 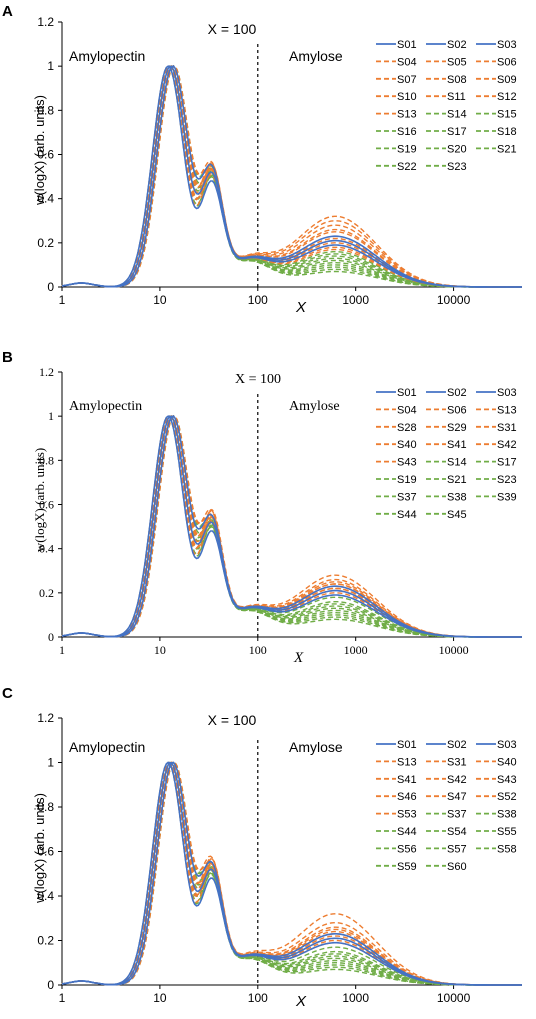 I want to click on legend-label: S14, so click(x=457, y=115).